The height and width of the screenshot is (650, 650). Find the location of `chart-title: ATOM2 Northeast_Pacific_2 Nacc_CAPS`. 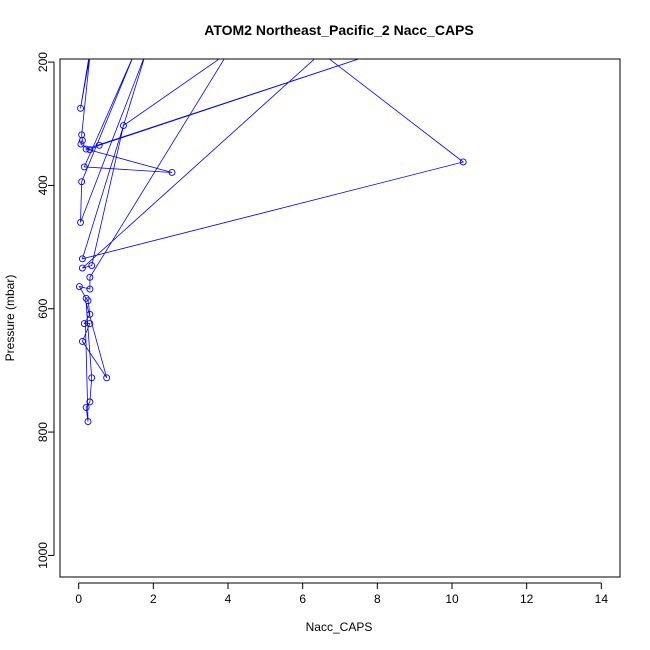

chart-title: ATOM2 Northeast_Pacific_2 Nacc_CAPS is located at coordinates (338, 30).